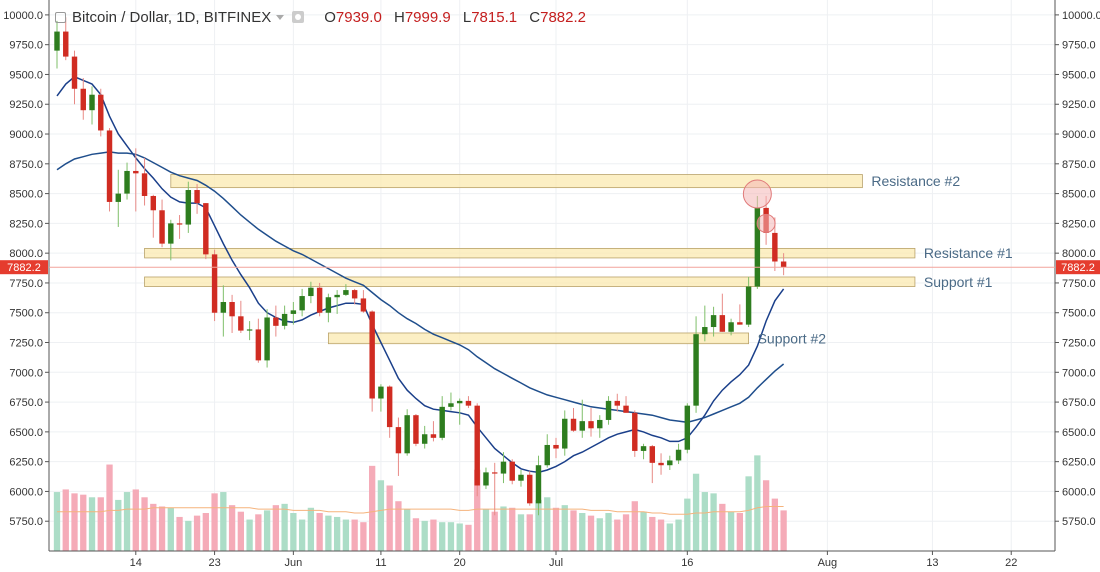 This screenshot has width=1100, height=572. What do you see at coordinates (535, 17) in the screenshot?
I see `close-label: C` at bounding box center [535, 17].